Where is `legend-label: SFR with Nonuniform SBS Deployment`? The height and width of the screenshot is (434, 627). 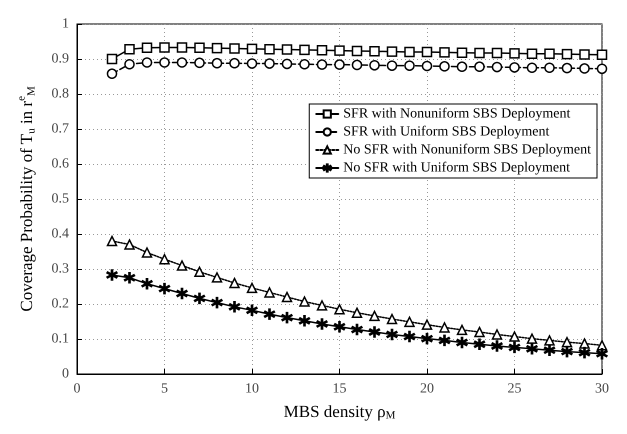
legend-label: SFR with Nonuniform SBS Deployment is located at coordinates (456, 114).